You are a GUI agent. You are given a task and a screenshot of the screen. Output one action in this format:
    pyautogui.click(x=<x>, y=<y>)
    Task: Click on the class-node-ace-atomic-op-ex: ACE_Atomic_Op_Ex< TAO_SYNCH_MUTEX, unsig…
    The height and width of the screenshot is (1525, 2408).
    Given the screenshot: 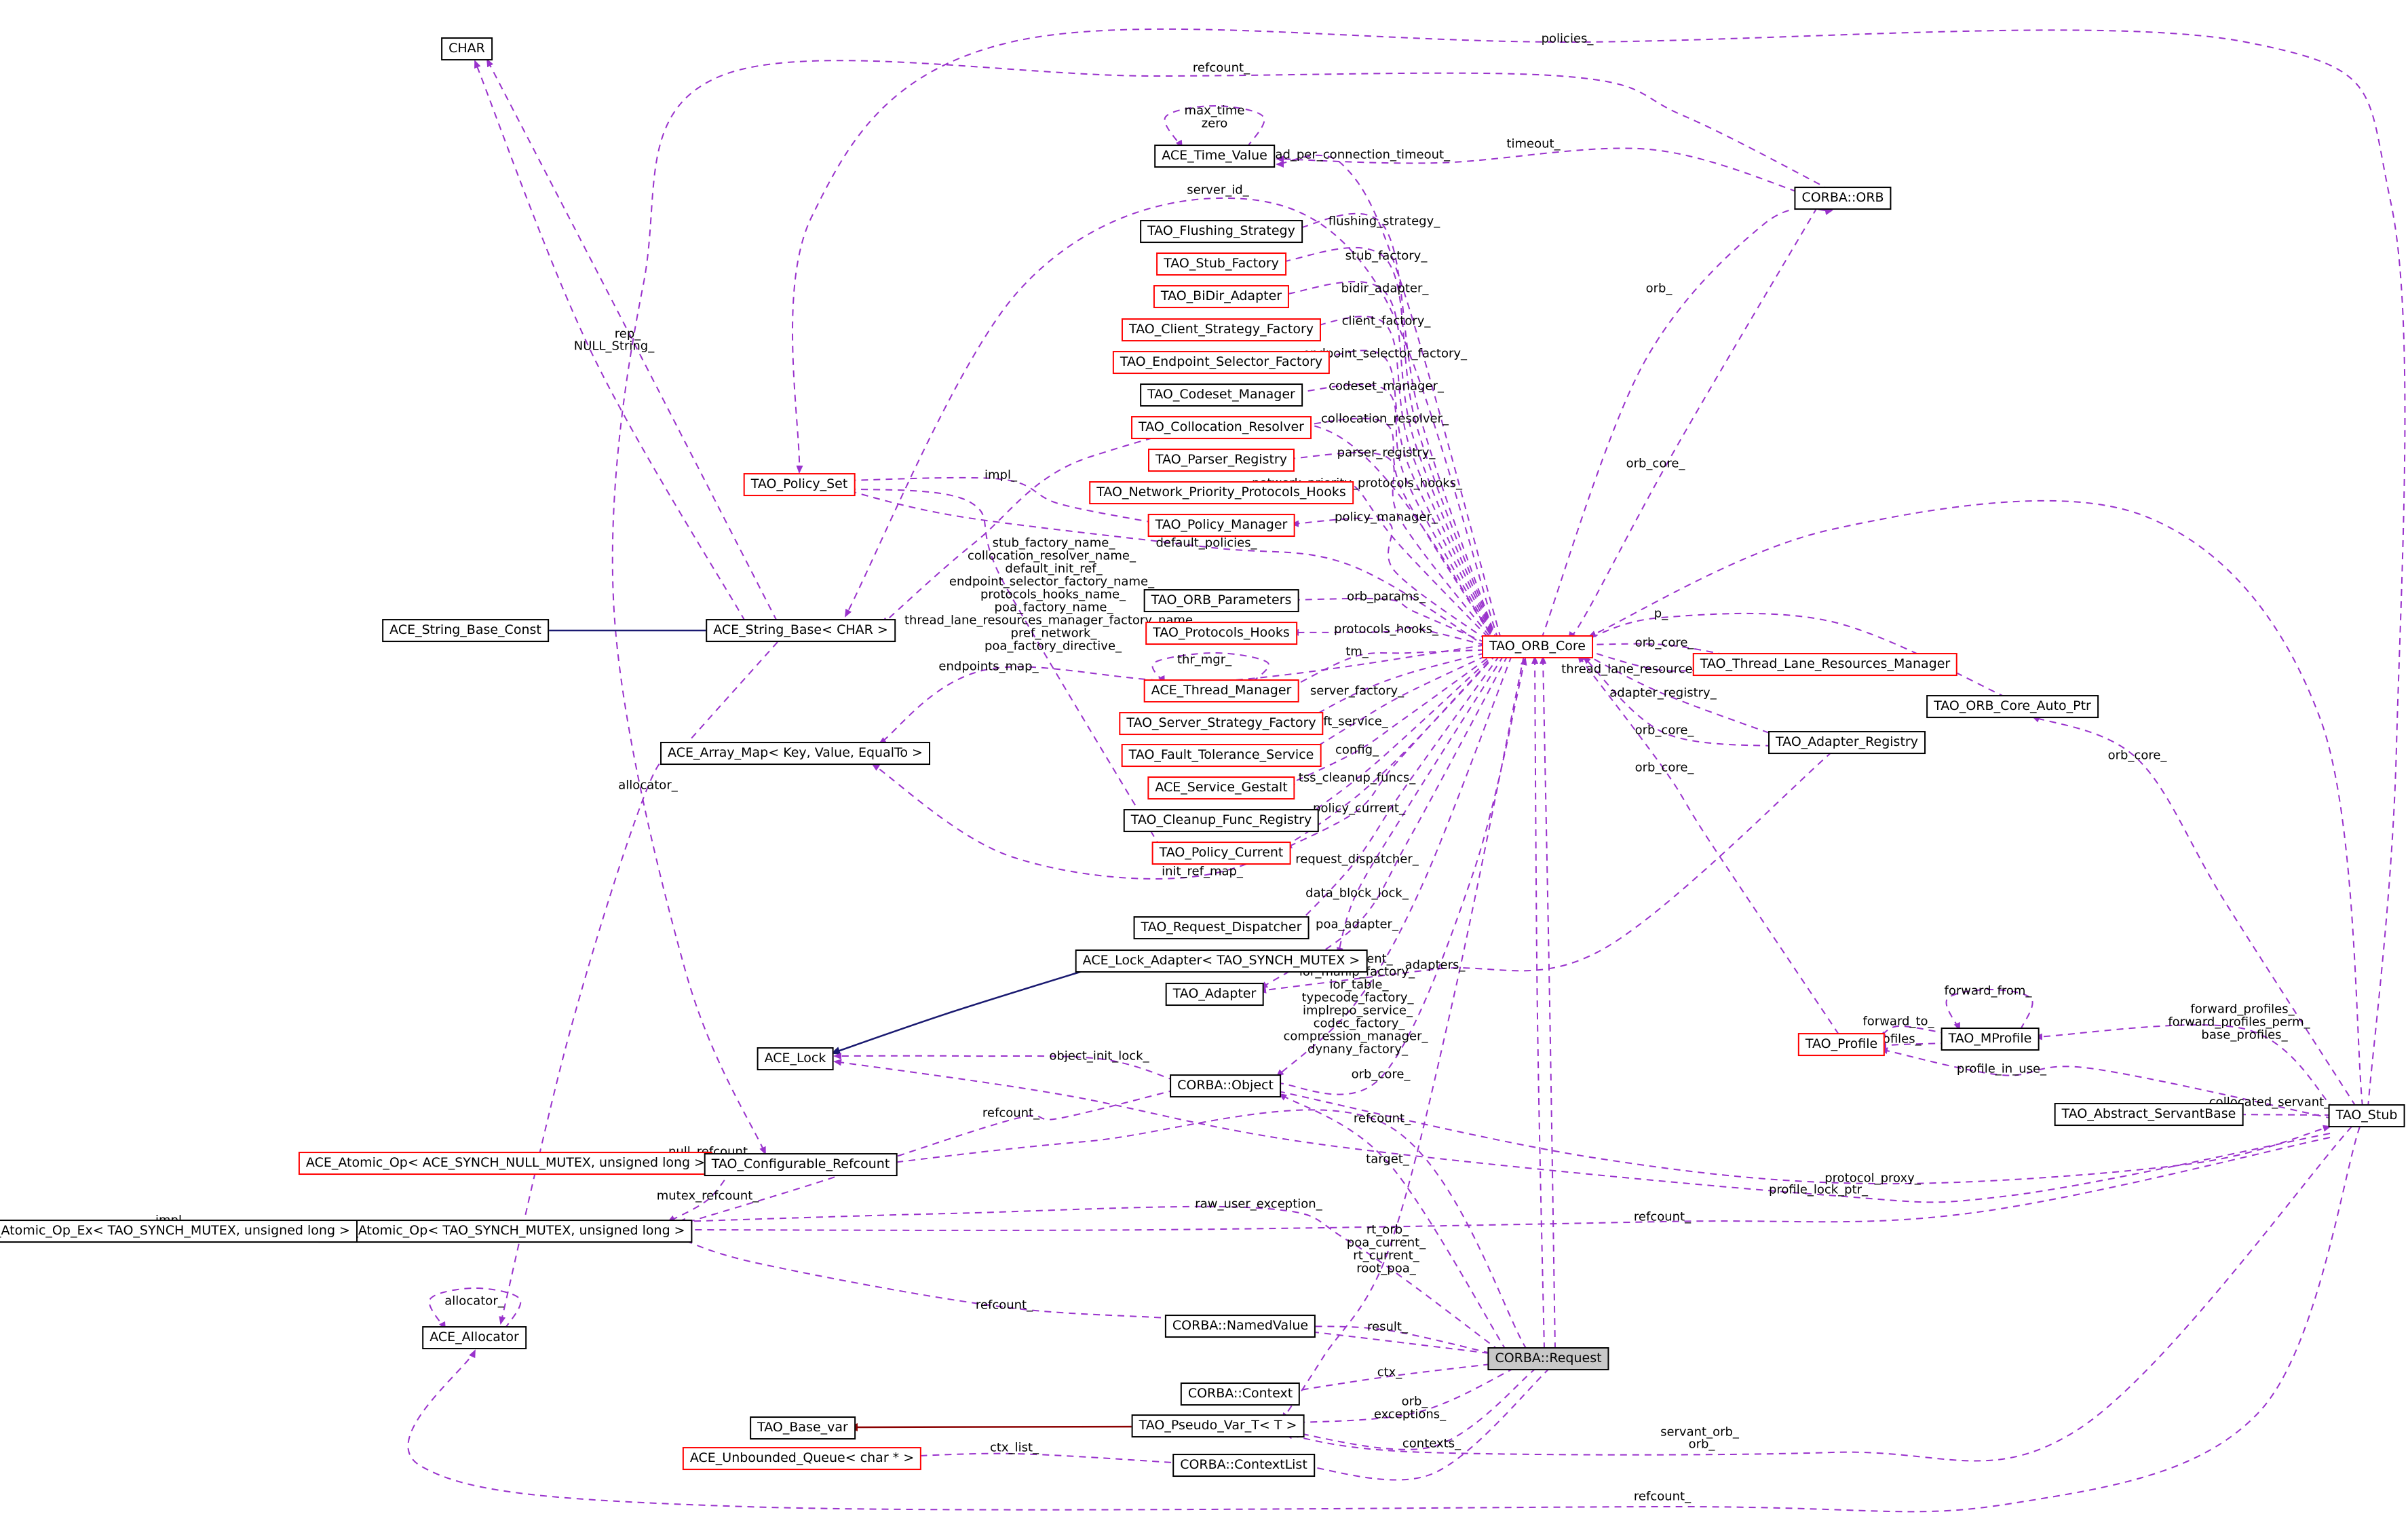 What is the action you would take?
    pyautogui.click(x=179, y=1231)
    